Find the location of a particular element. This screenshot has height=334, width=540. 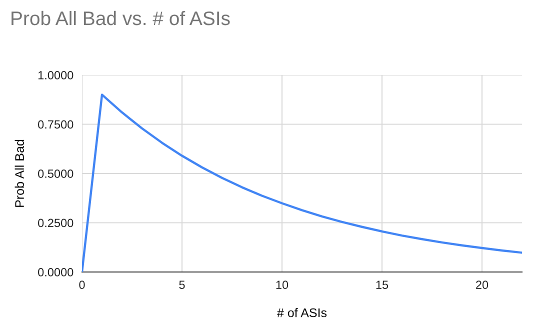

x-tick-label: 20 is located at coordinates (482, 285).